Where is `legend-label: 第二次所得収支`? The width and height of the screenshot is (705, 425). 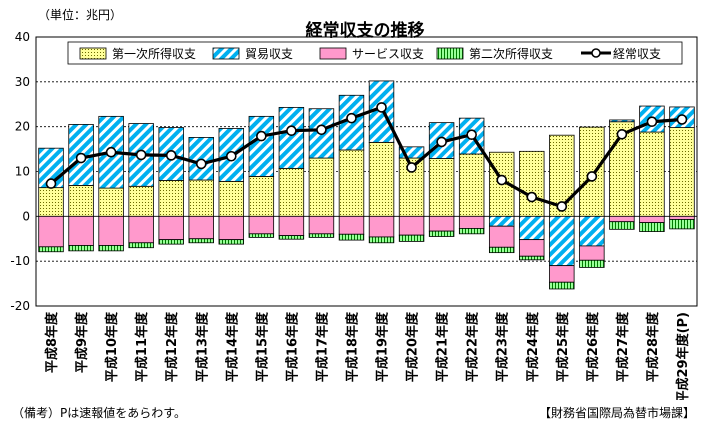
legend-label: 第二次所得収支 is located at coordinates (511, 53).